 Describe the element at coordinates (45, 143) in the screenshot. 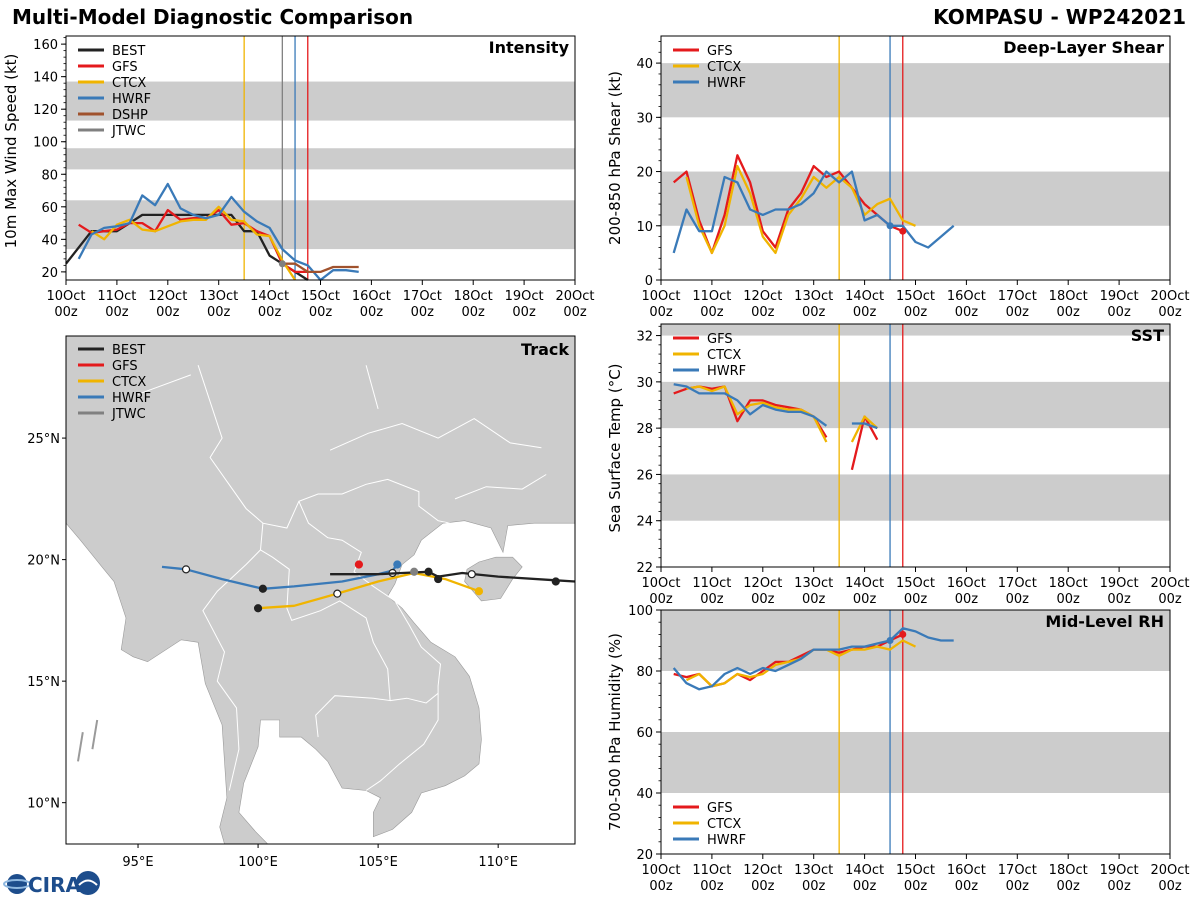

I see `intensity-y-tick-label: 100` at that location.